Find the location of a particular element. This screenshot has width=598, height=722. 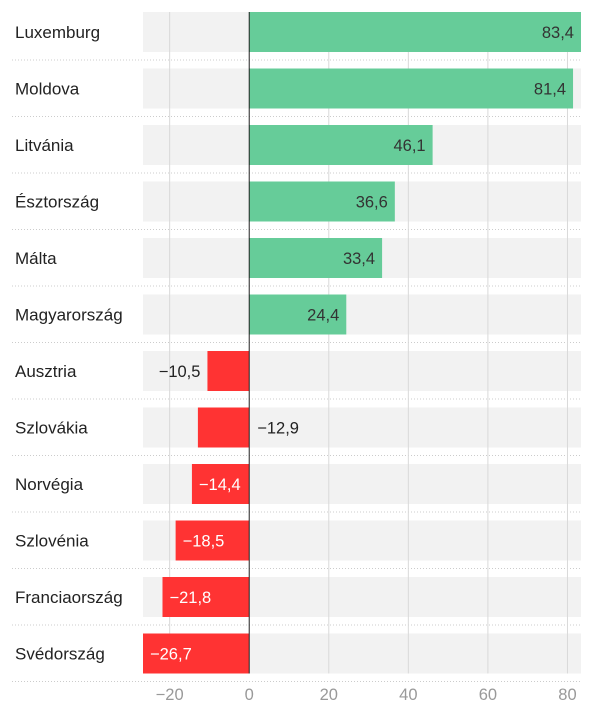

x-tick-label: 60 is located at coordinates (488, 695).